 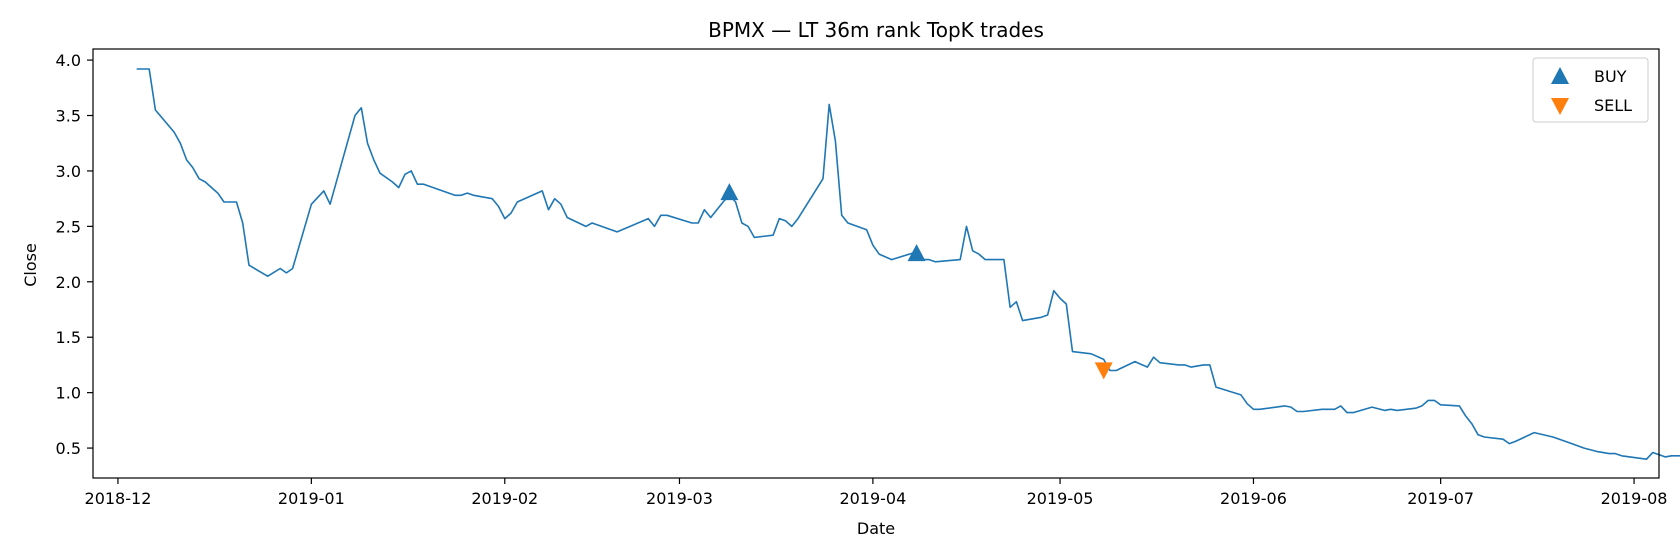 What do you see at coordinates (876, 528) in the screenshot?
I see `x-axis-label: Date` at bounding box center [876, 528].